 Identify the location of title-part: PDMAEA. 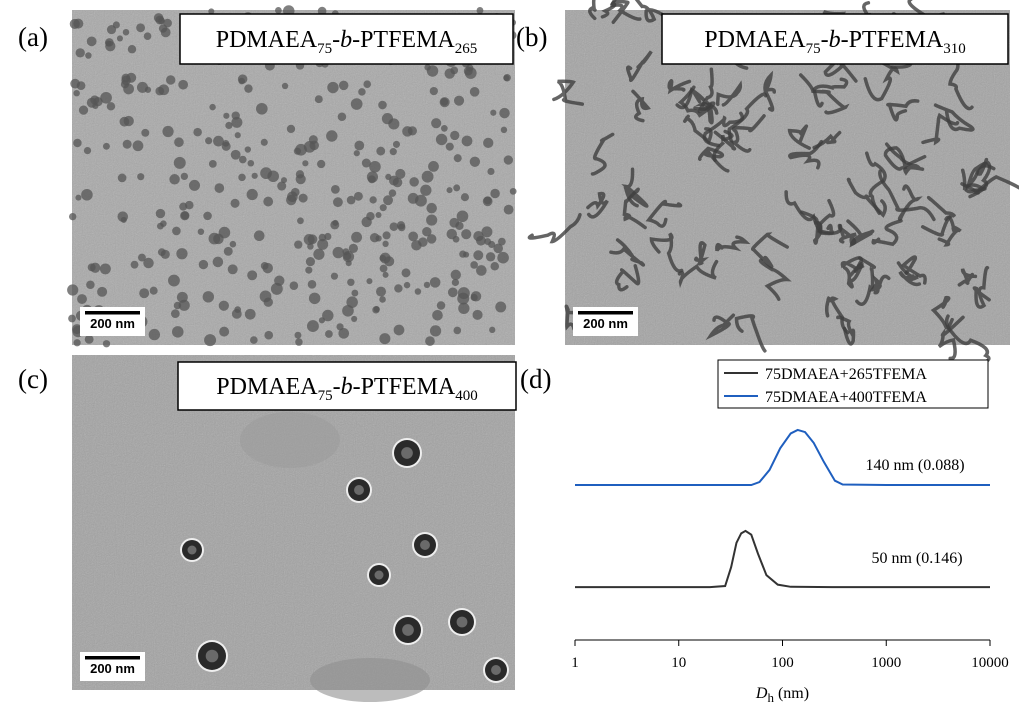
(267, 387).